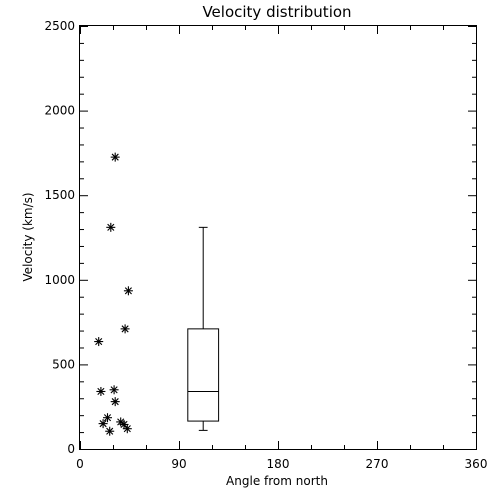 The width and height of the screenshot is (500, 500). What do you see at coordinates (377, 464) in the screenshot?
I see `x-tick-label: 270` at bounding box center [377, 464].